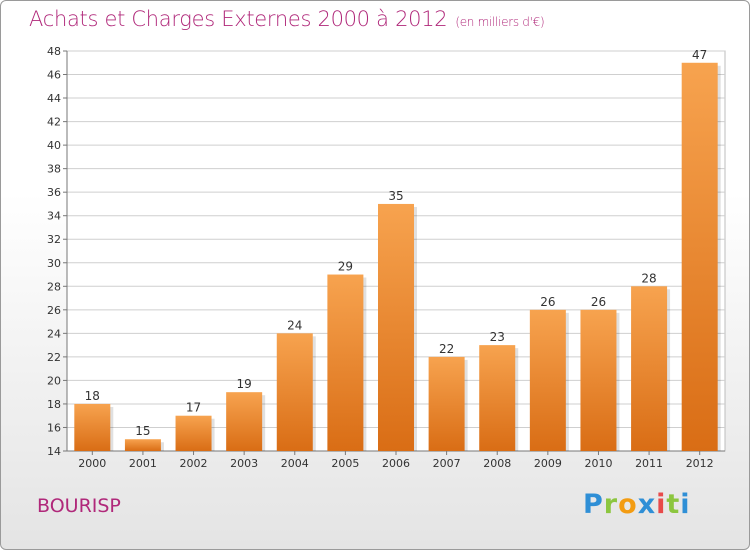  What do you see at coordinates (345, 362) in the screenshot?
I see `bar-2005` at bounding box center [345, 362].